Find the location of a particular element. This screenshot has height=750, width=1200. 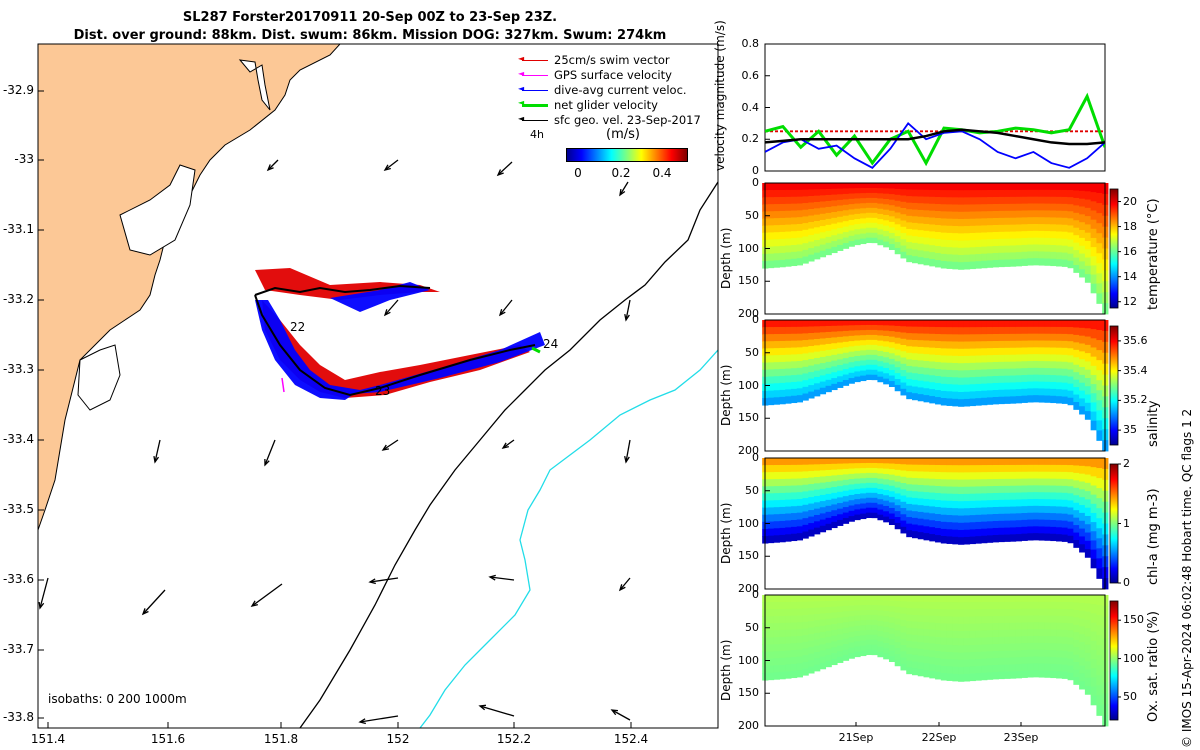

section-ylabel: temperature (°C) is located at coordinates (1153, 254).